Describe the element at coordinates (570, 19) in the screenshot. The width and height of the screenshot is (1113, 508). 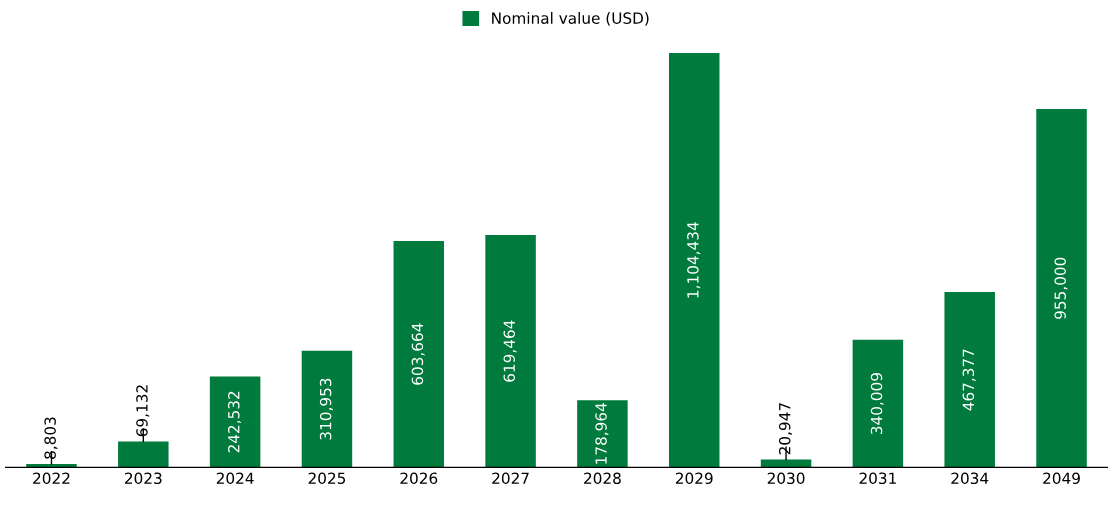
I see `legend-label: Nominal value (USD)` at that location.